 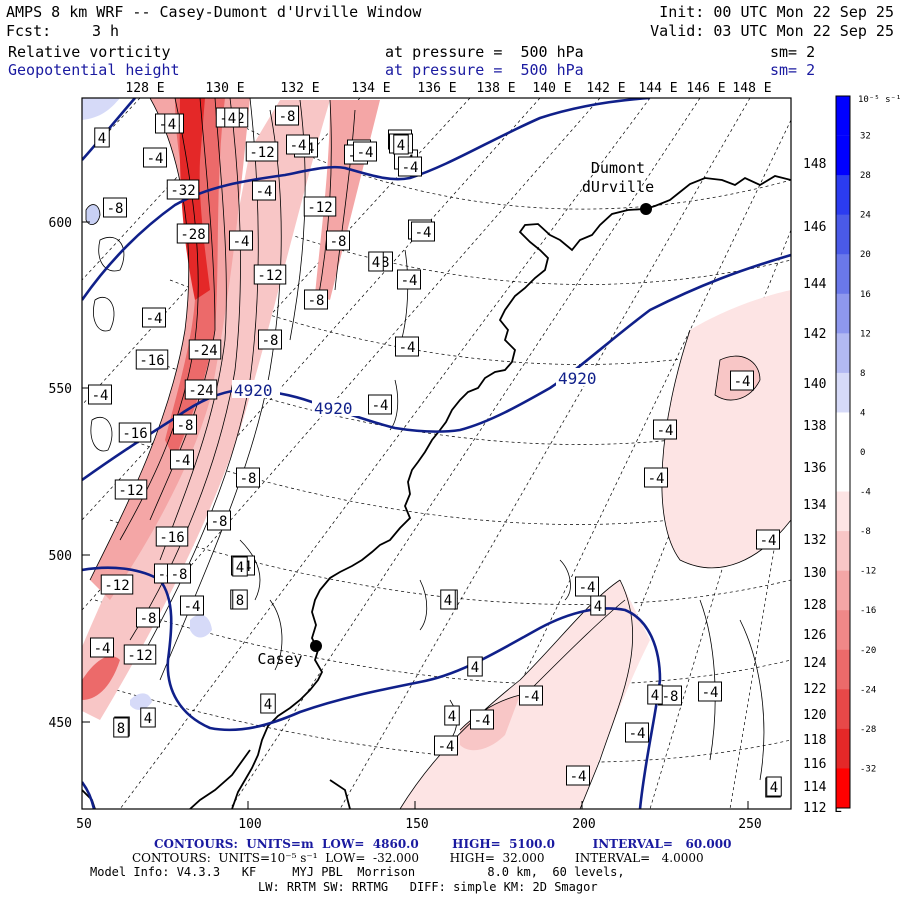 I want to click on field2-name: Geopotential height, so click(x=94, y=70).